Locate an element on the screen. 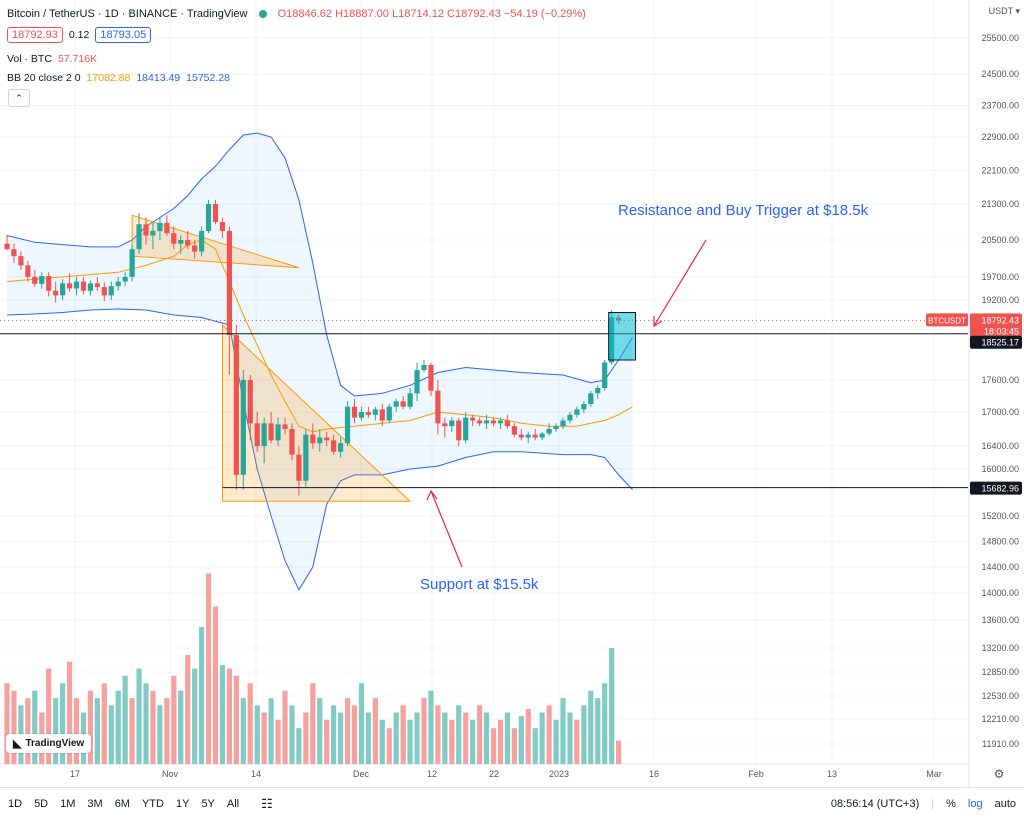 This screenshot has width=1024, height=820. timeframe-list: 1D 5D 1M 3M 6M YTD 1Y 5Y All is located at coordinates (123, 804).